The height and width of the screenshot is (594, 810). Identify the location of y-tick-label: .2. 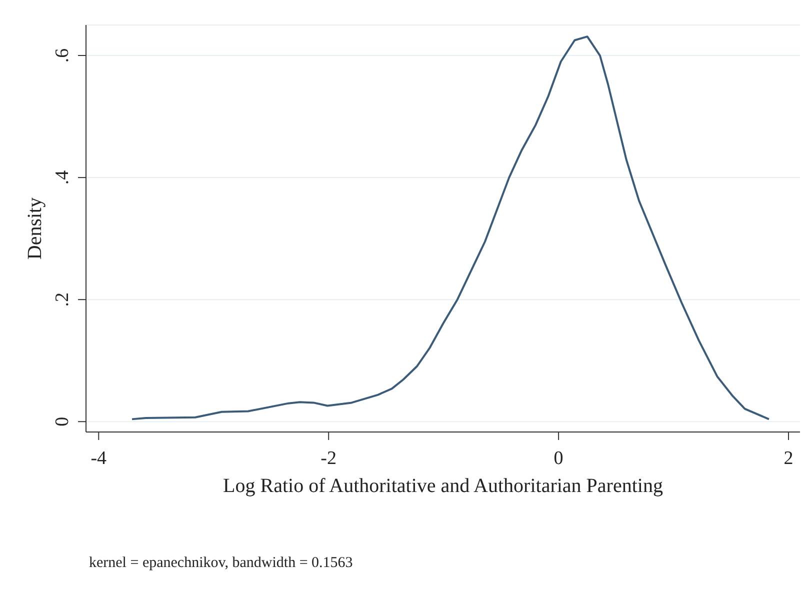
(62, 299).